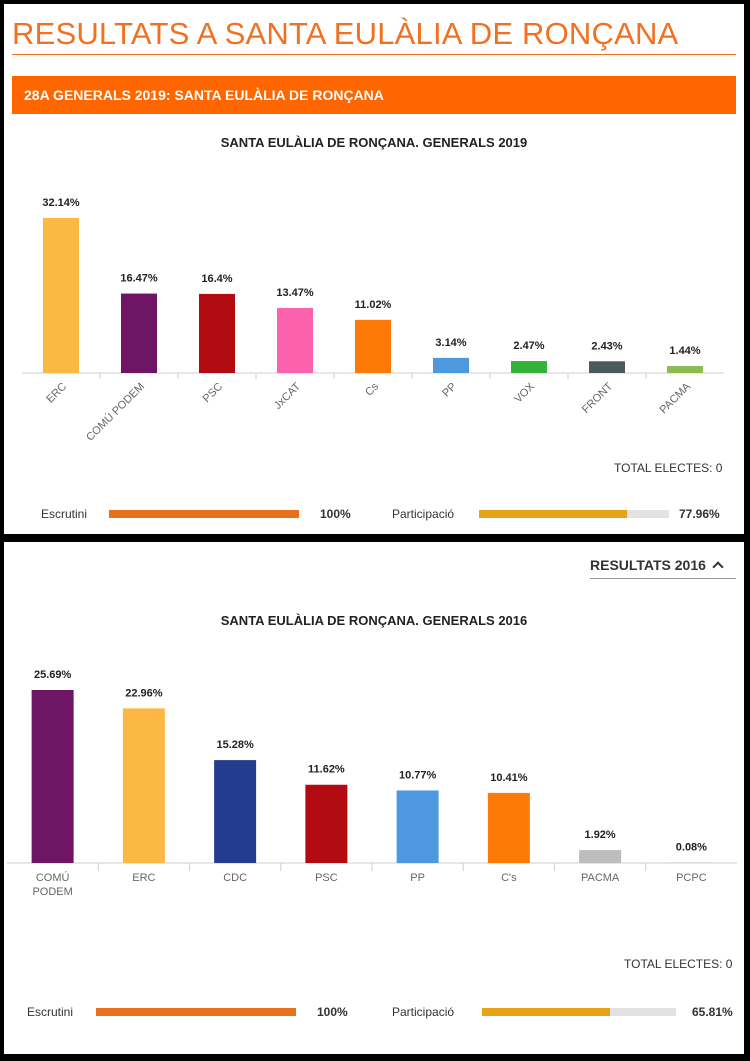  I want to click on tick-label-2016-psc: PSC, so click(326, 878).